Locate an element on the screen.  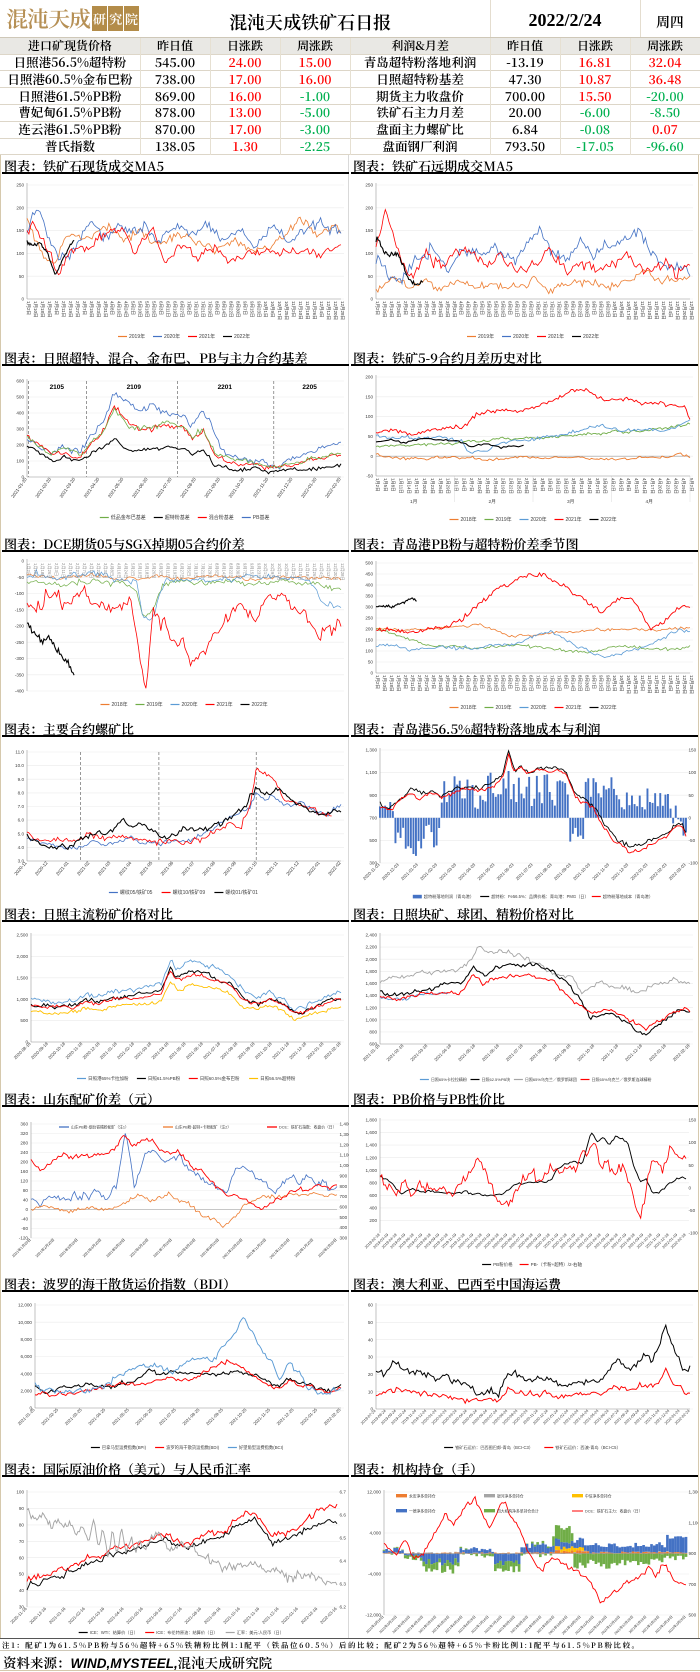
svg-text: 2021-06-18 is located at coordinates (491, 1053).